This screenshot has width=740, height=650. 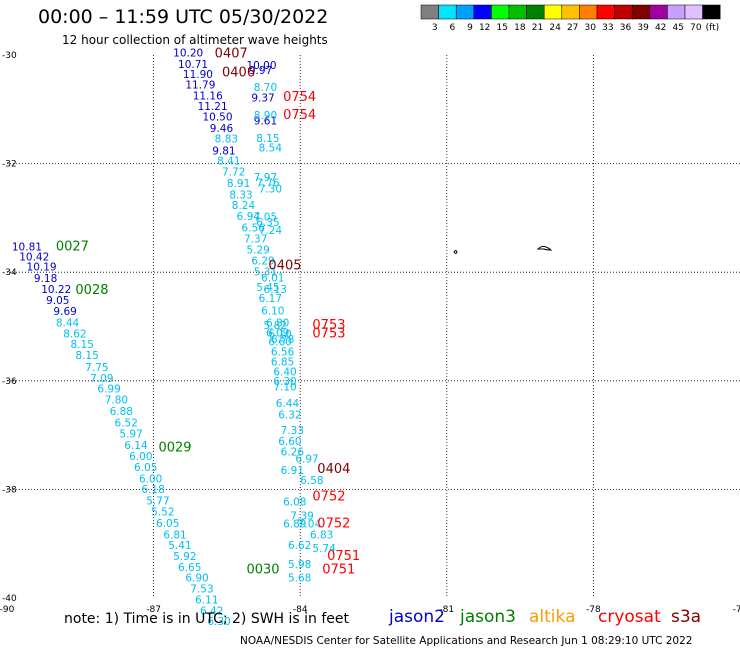 What do you see at coordinates (299, 579) in the screenshot?
I see `wave-height-label: 5.68` at bounding box center [299, 579].